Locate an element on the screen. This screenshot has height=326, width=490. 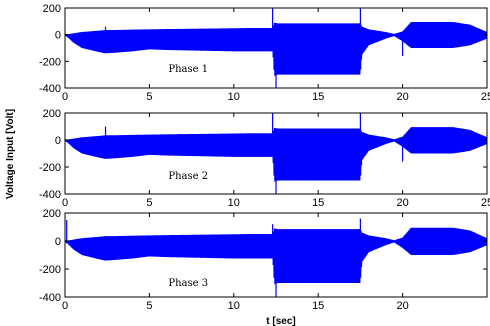
phase-label: Phase 3 is located at coordinates (188, 283).